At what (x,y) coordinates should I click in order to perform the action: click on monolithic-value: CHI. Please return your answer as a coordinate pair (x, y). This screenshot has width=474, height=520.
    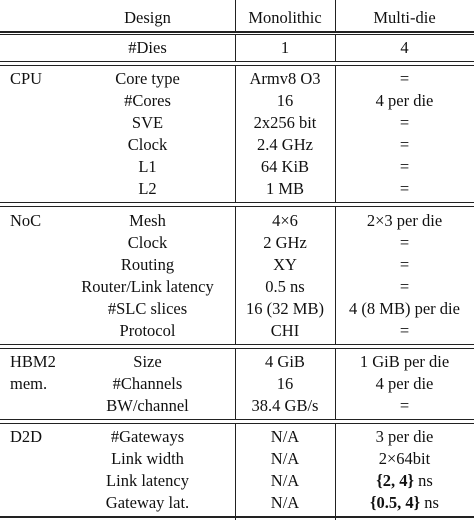
    Looking at the image, I should click on (285, 330).